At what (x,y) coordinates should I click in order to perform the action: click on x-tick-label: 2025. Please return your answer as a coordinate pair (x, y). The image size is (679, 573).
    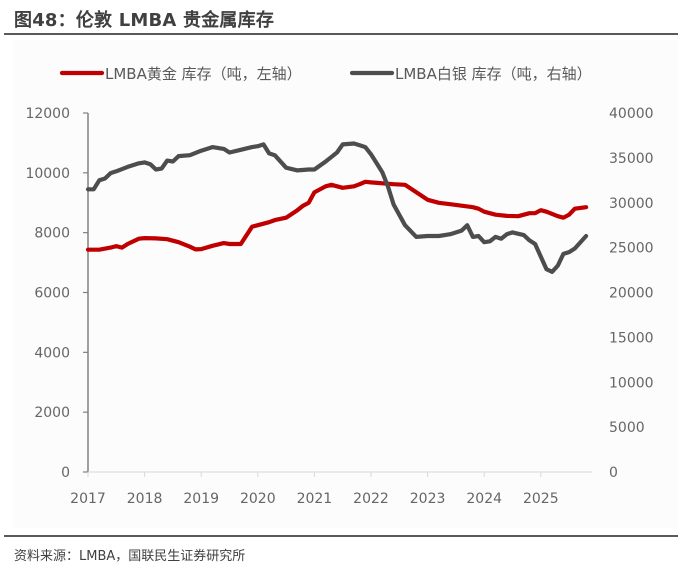
    Looking at the image, I should click on (541, 499).